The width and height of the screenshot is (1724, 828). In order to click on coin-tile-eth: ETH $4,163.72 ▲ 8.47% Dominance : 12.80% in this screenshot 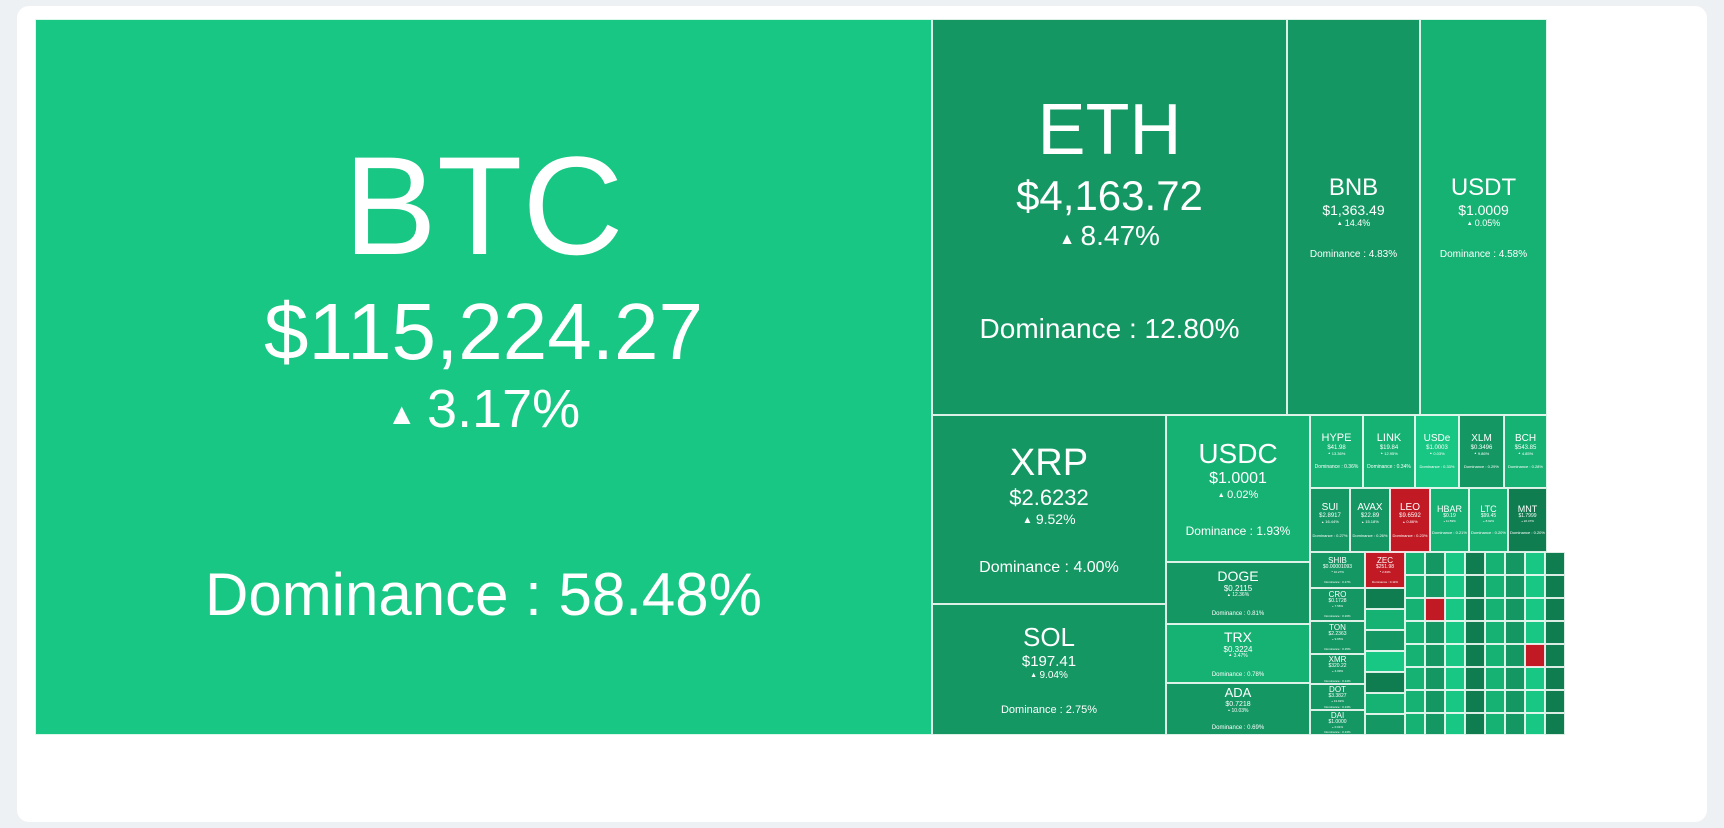, I will do `click(1109, 217)`.